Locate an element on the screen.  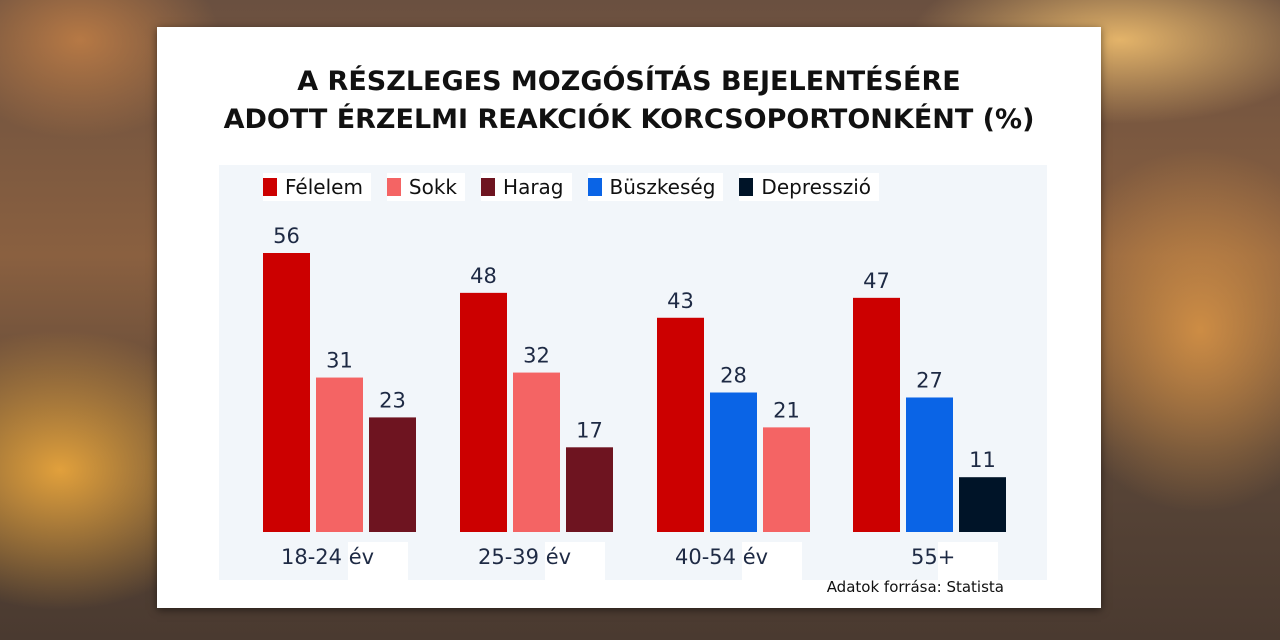
data-label: 28 is located at coordinates (733, 376).